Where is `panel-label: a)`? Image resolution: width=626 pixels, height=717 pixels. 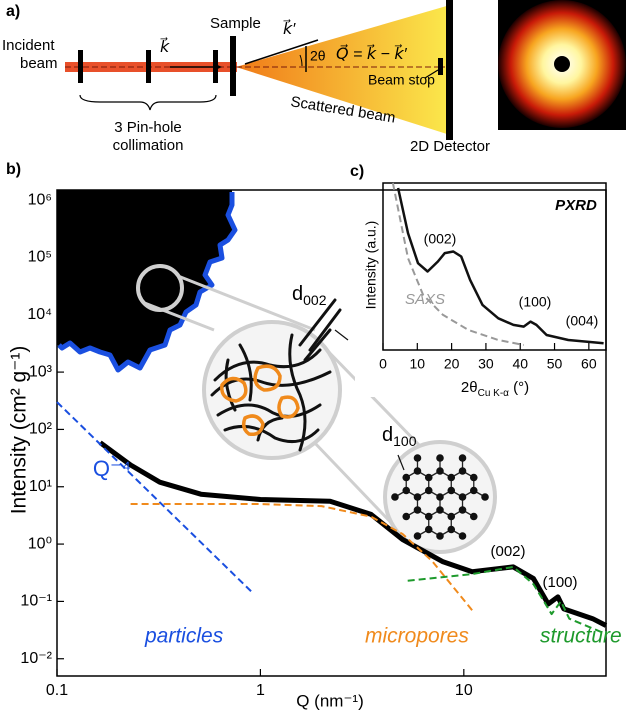
panel-label: a) is located at coordinates (13, 11).